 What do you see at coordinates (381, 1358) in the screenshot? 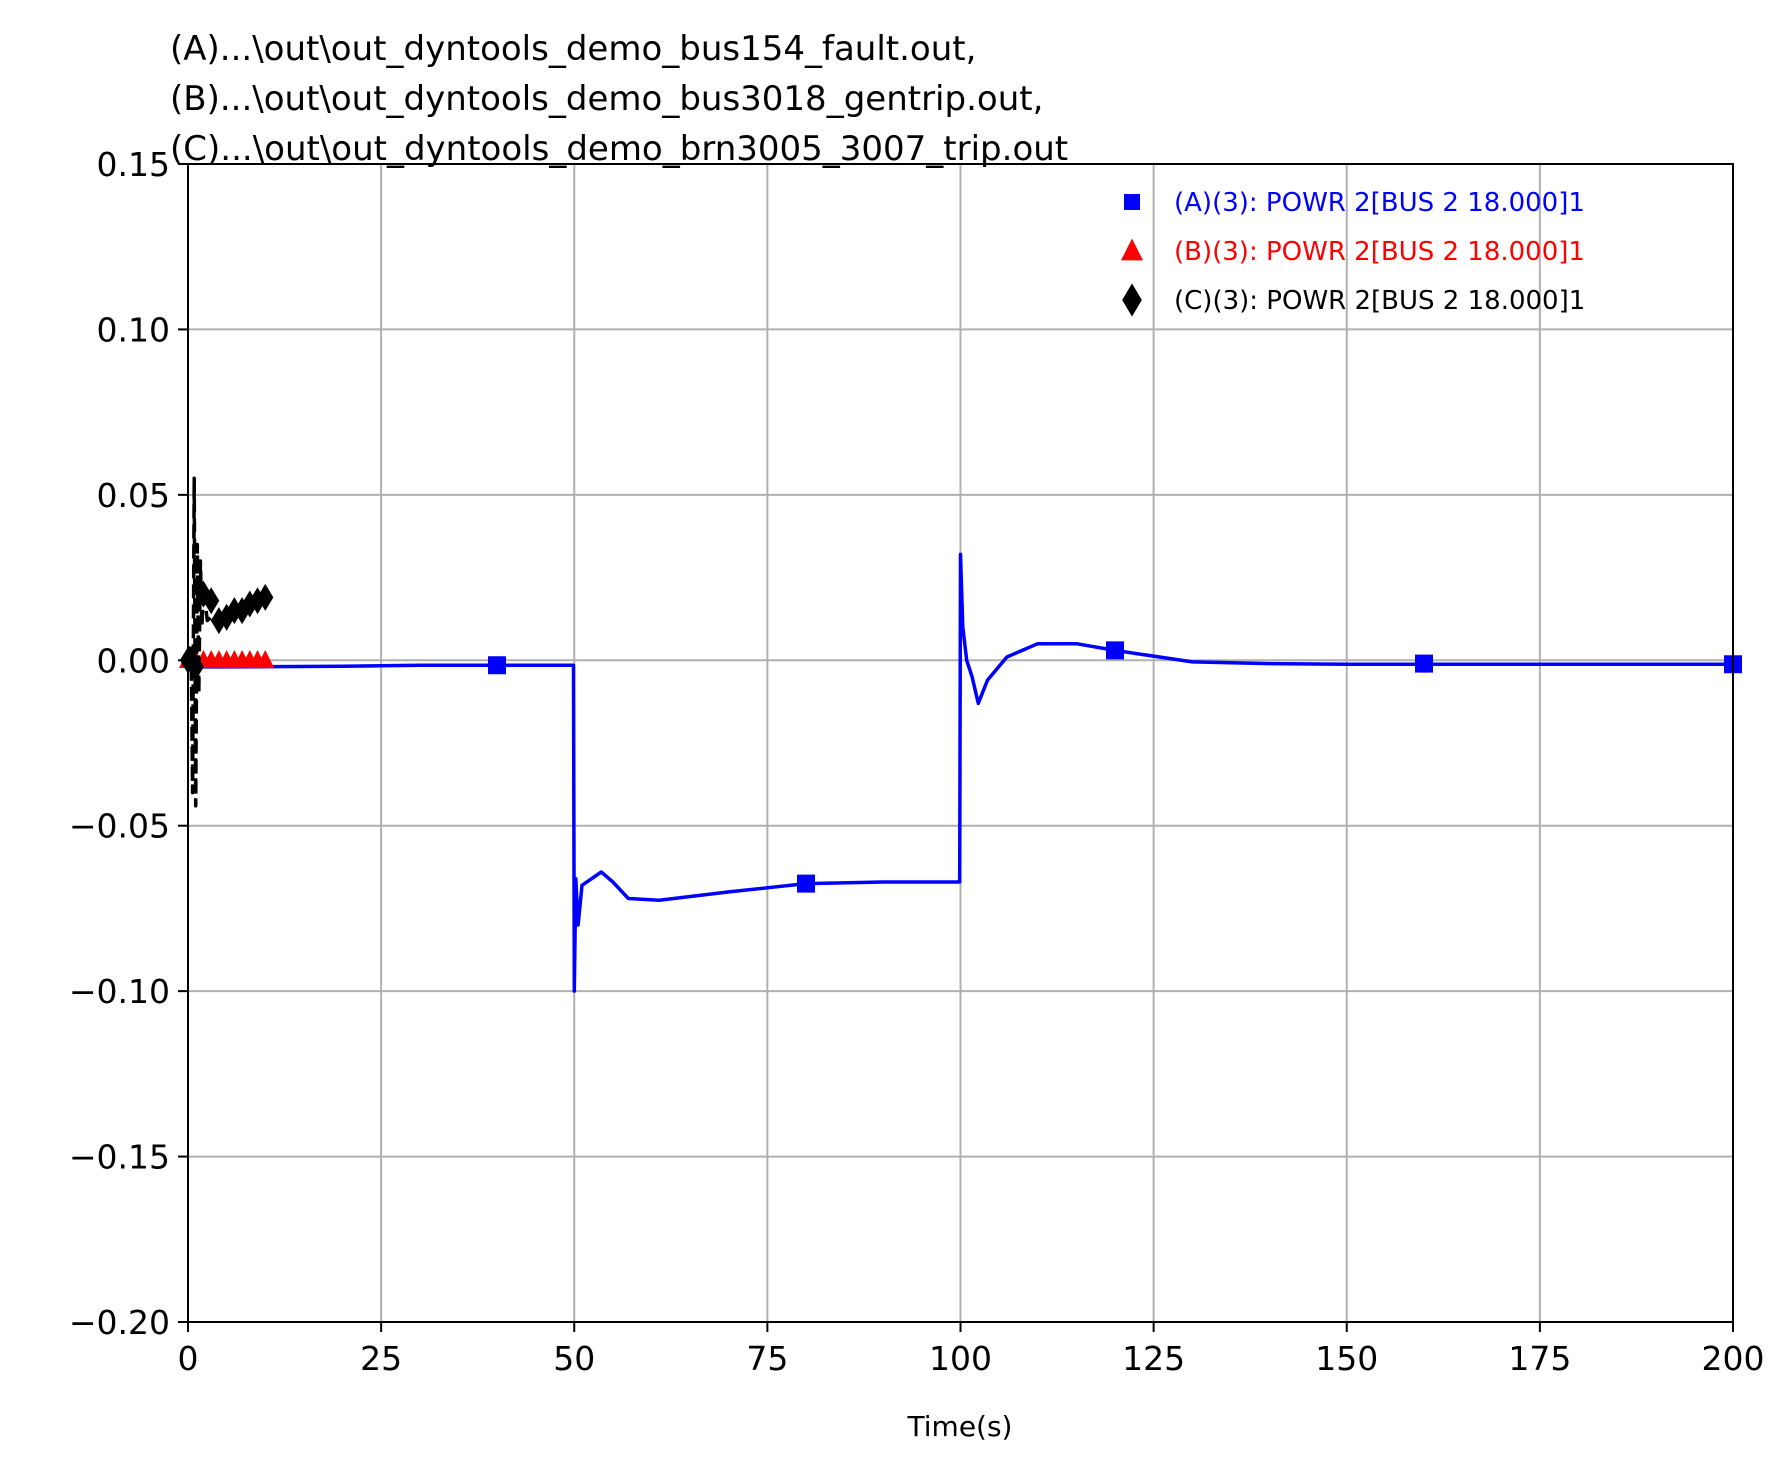
I see `x-tick-label: 25` at bounding box center [381, 1358].